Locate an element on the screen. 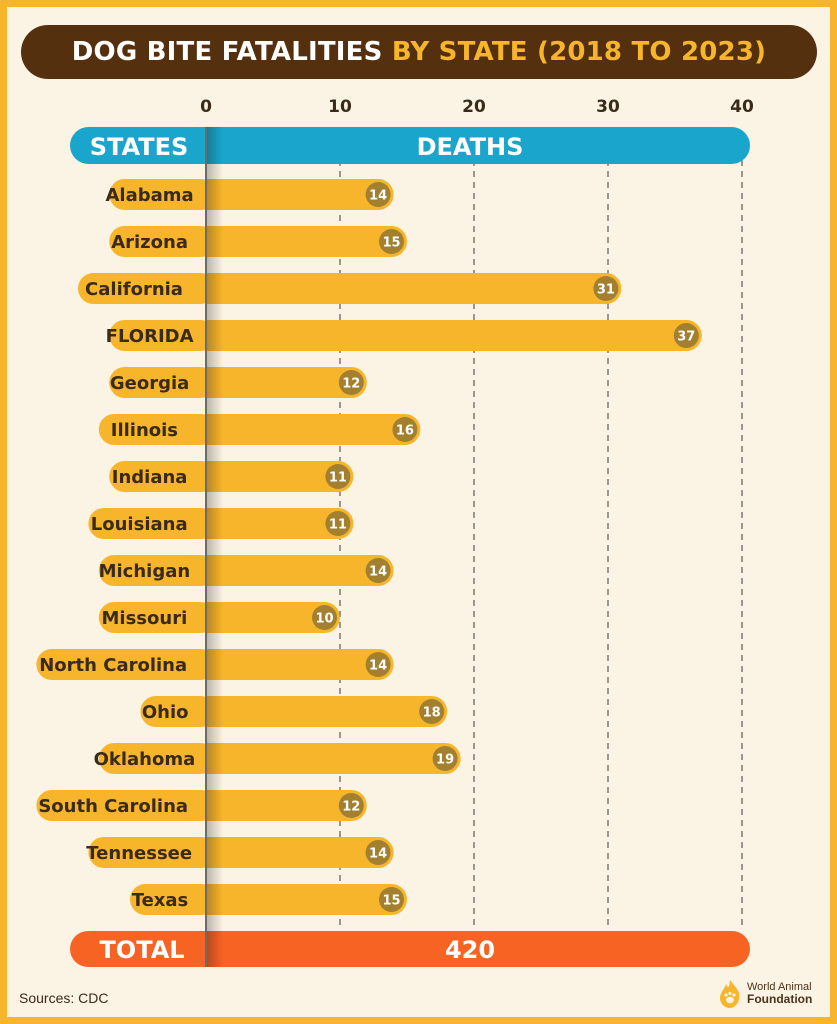 Image resolution: width=837 pixels, height=1024 pixels. bar-row-ohio: Ohio 18 is located at coordinates (294, 711).